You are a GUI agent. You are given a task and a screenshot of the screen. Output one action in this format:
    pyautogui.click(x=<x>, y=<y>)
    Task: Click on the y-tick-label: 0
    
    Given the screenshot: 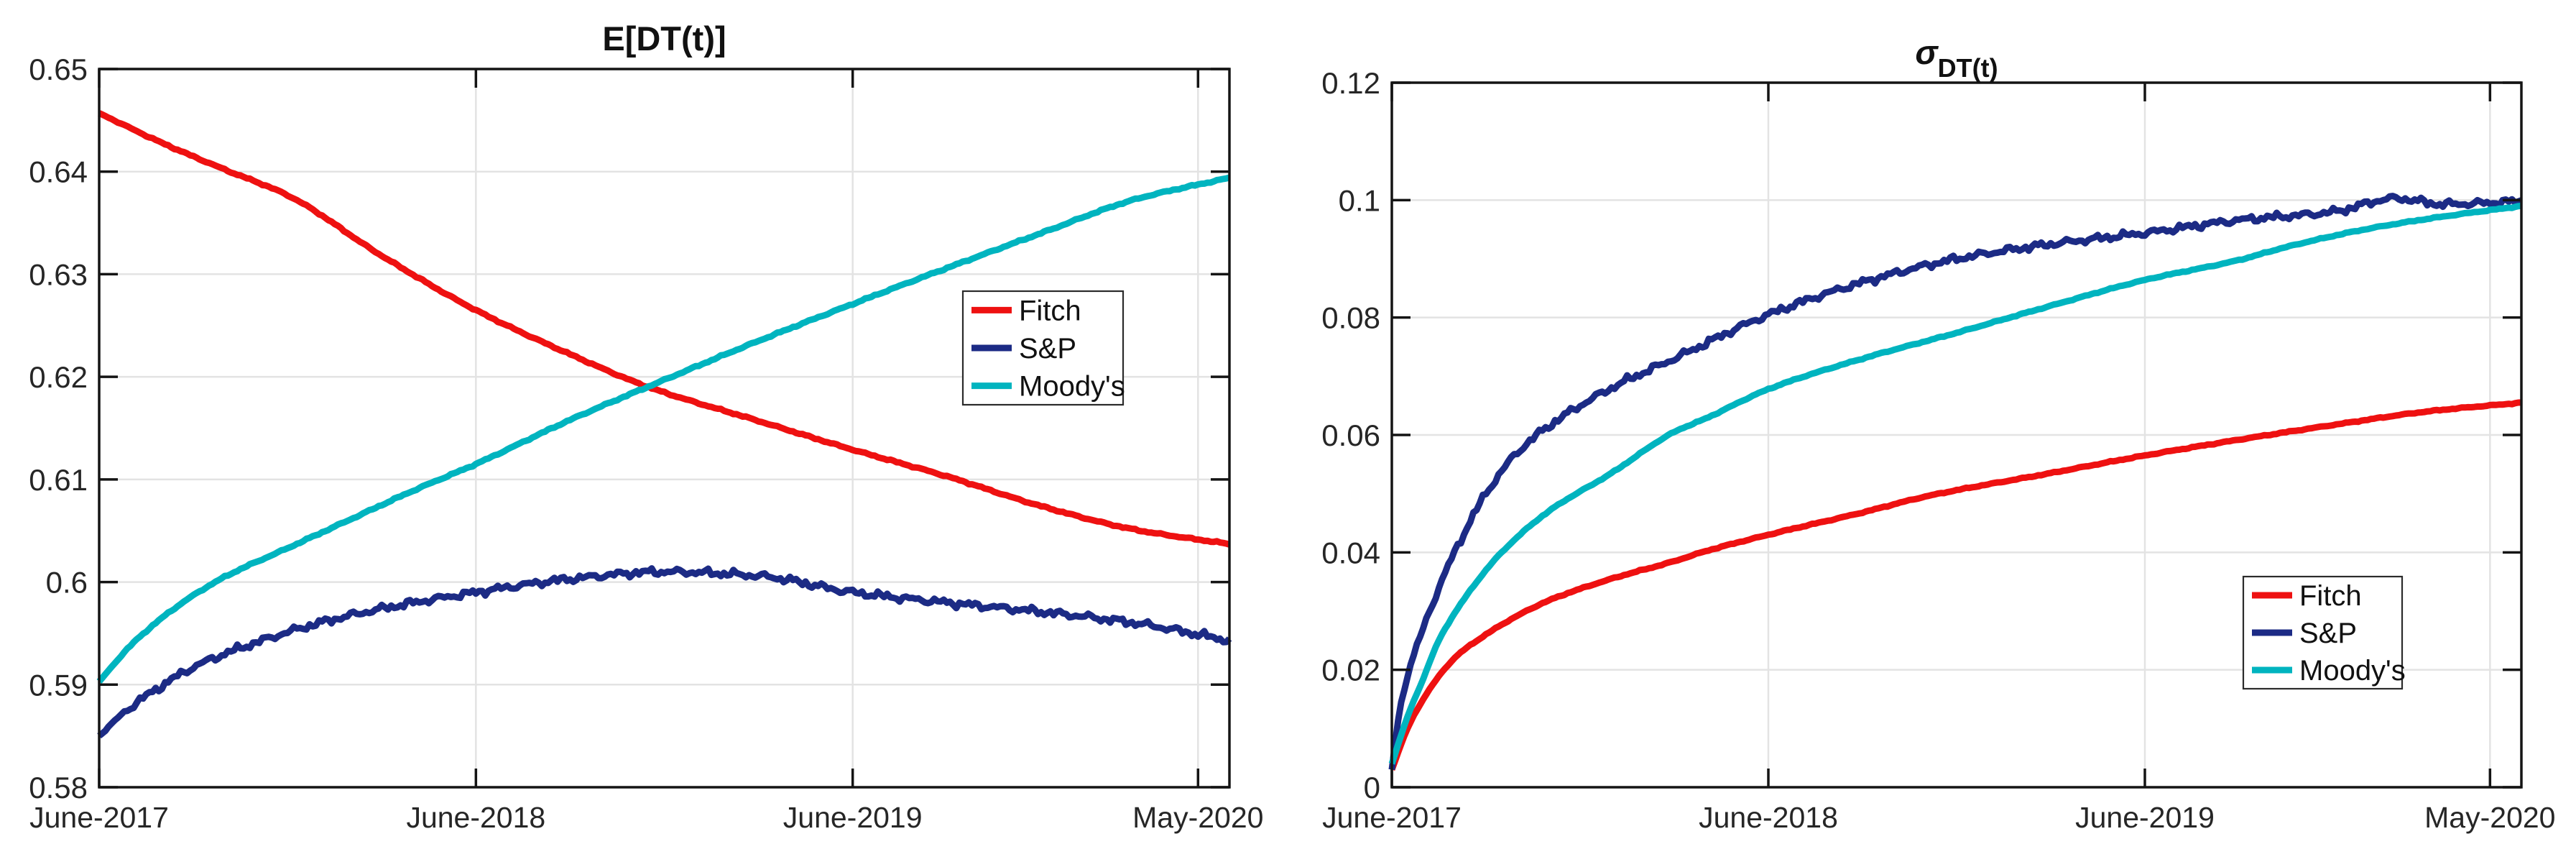 What is the action you would take?
    pyautogui.click(x=1372, y=788)
    